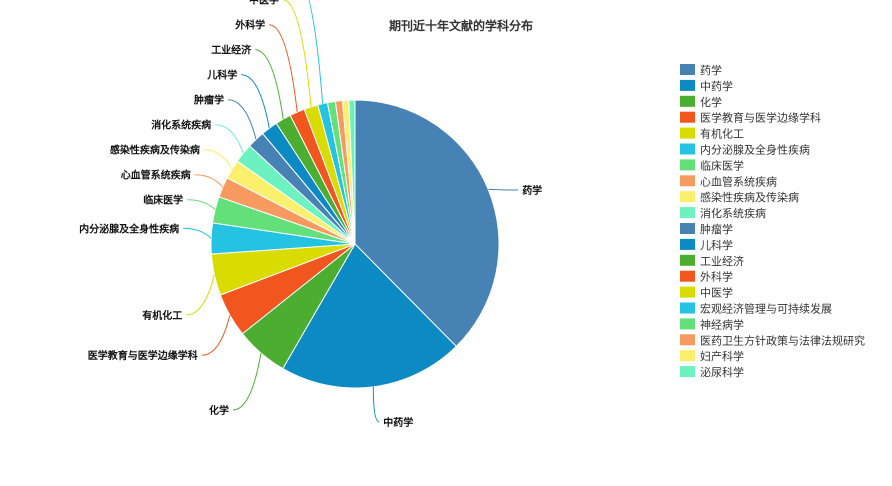 Image resolution: width=892 pixels, height=486 pixels. Describe the element at coordinates (760, 118) in the screenshot. I see `legend-label: 医学教育与医学边缘学科` at that location.